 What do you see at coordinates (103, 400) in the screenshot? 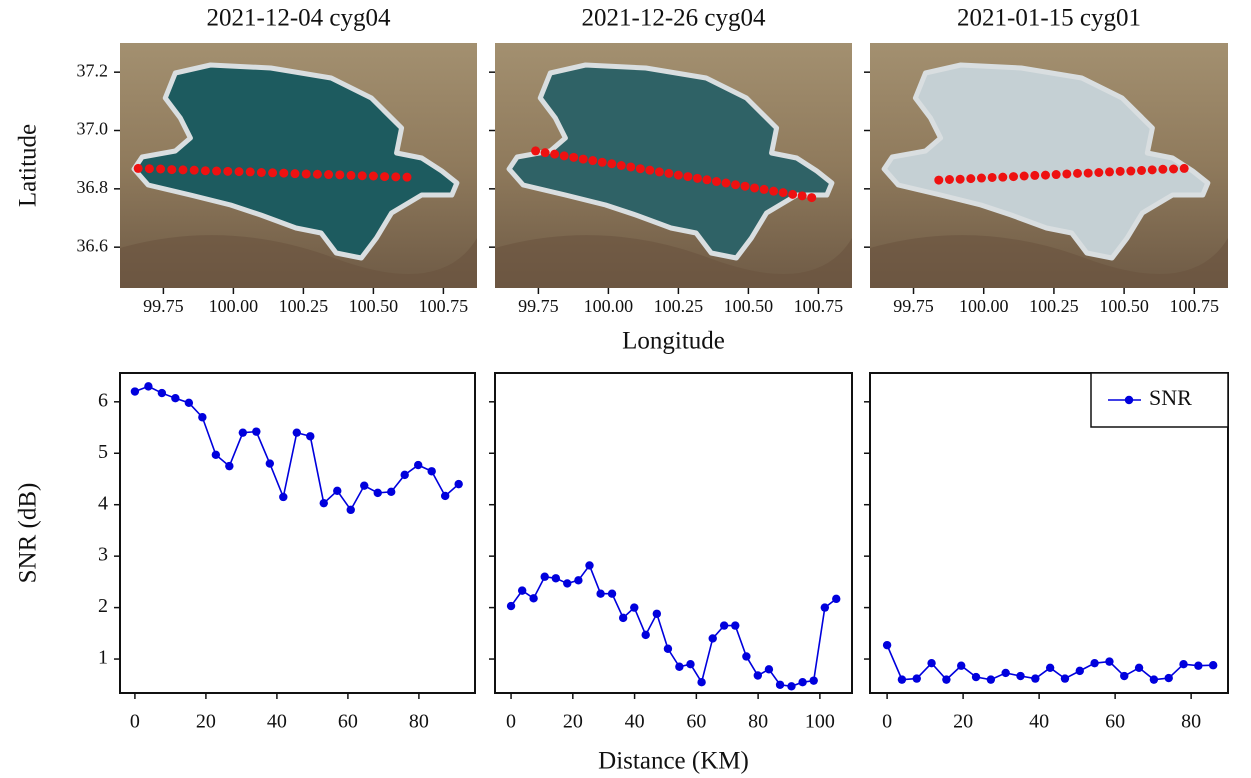
I see `y-tick-label: 6` at bounding box center [103, 400].